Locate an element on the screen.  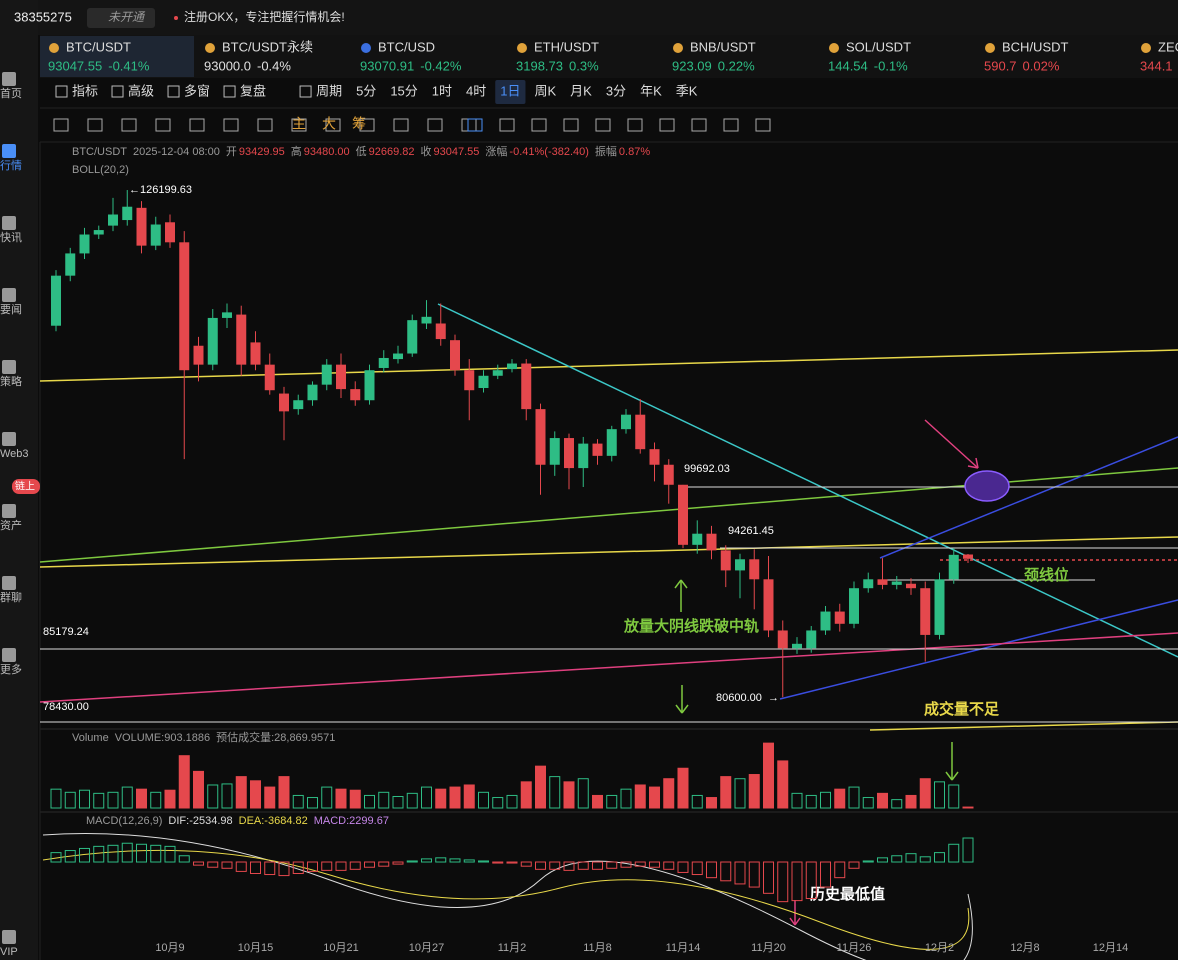
arrow is located at coordinates (681, 595).